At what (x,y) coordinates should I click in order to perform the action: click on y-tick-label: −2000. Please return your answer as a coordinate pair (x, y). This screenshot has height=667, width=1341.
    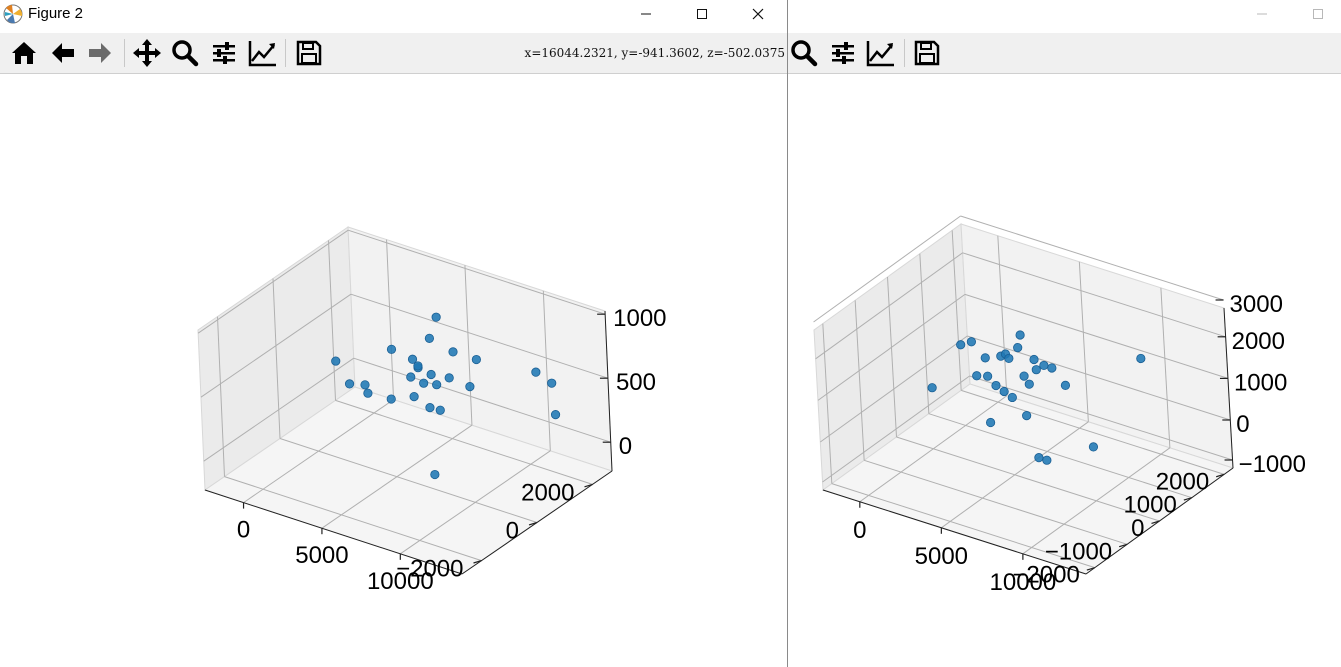
    Looking at the image, I should click on (1045, 575).